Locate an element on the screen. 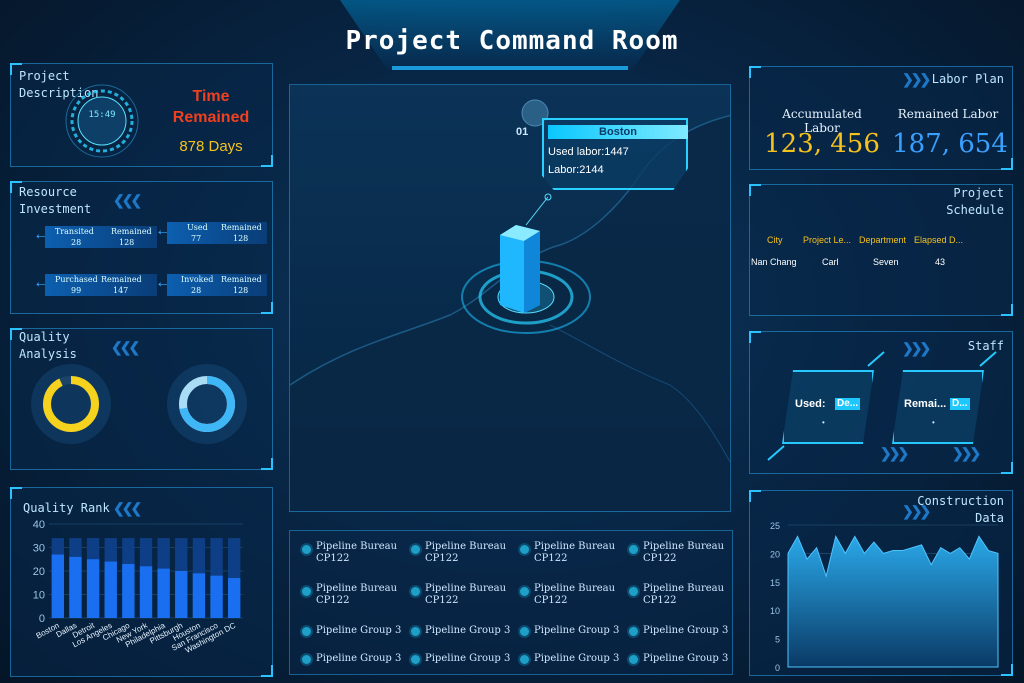 The height and width of the screenshot is (683, 1024). resource-investment-title: Resource Investment is located at coordinates (55, 200).